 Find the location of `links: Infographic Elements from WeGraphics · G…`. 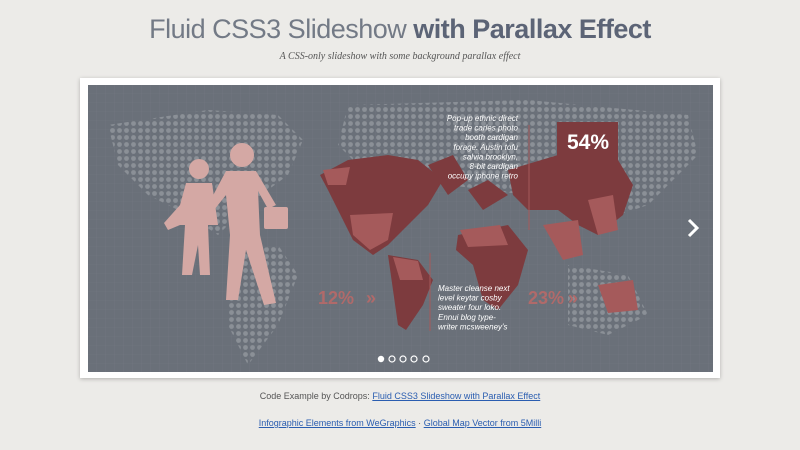

links: Infographic Elements from WeGraphics · G… is located at coordinates (400, 423).